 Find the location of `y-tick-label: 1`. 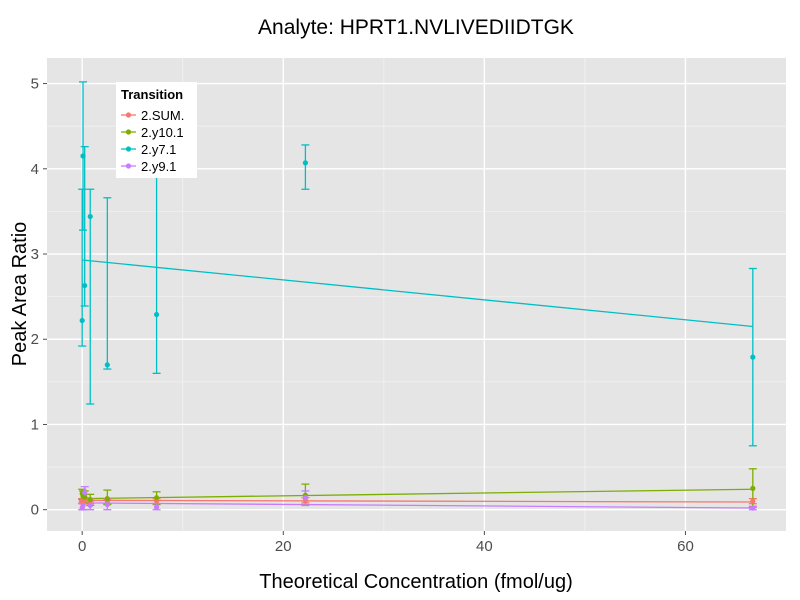

y-tick-label: 1 is located at coordinates (35, 424).